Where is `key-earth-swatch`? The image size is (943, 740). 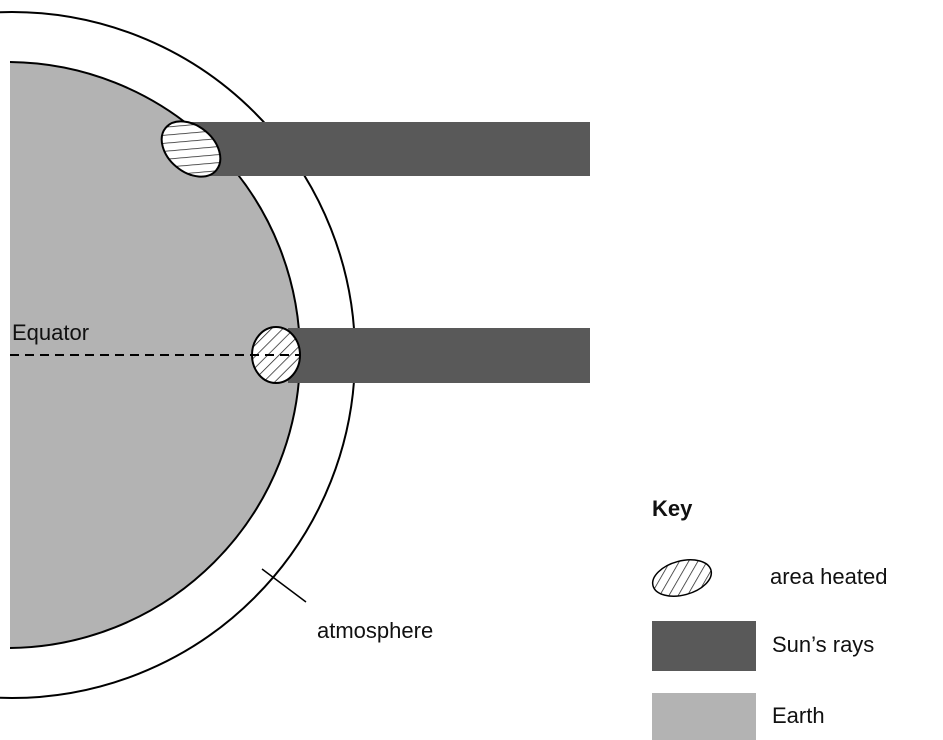
key-earth-swatch is located at coordinates (704, 716).